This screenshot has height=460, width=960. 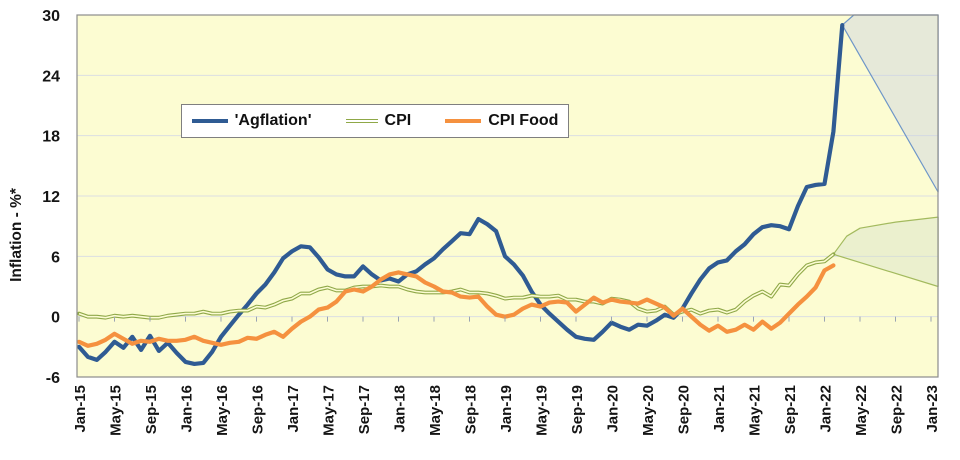 What do you see at coordinates (80, 409) in the screenshot?
I see `x-tick-label: Jan-15` at bounding box center [80, 409].